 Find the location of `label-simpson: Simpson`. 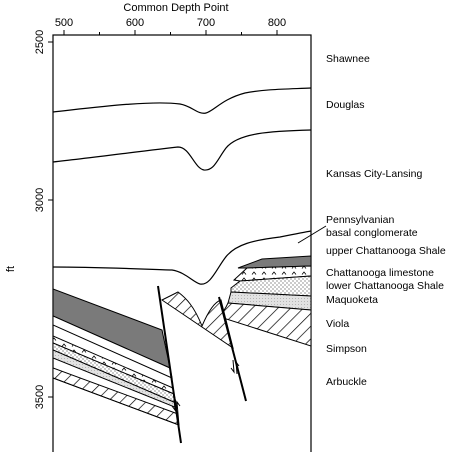

label-simpson: Simpson is located at coordinates (346, 349).